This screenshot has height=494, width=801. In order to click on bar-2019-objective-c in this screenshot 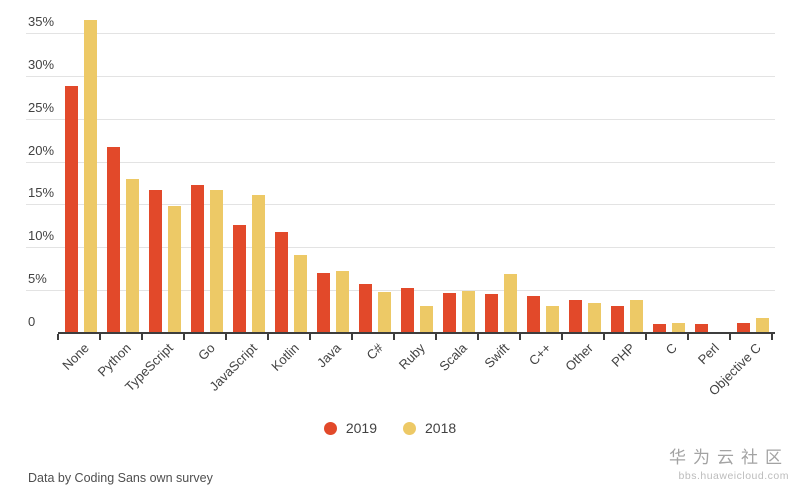, I will do `click(743, 328)`.